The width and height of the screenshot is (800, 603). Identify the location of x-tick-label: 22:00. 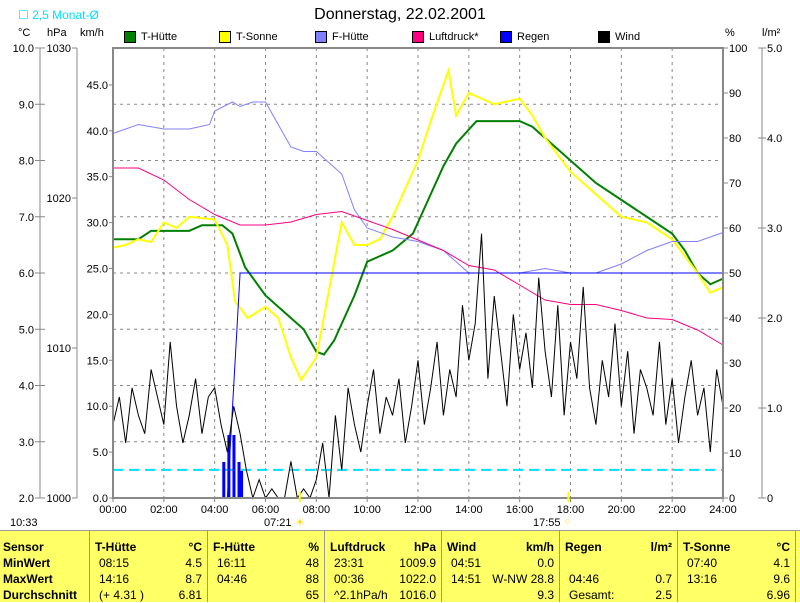
(672, 510).